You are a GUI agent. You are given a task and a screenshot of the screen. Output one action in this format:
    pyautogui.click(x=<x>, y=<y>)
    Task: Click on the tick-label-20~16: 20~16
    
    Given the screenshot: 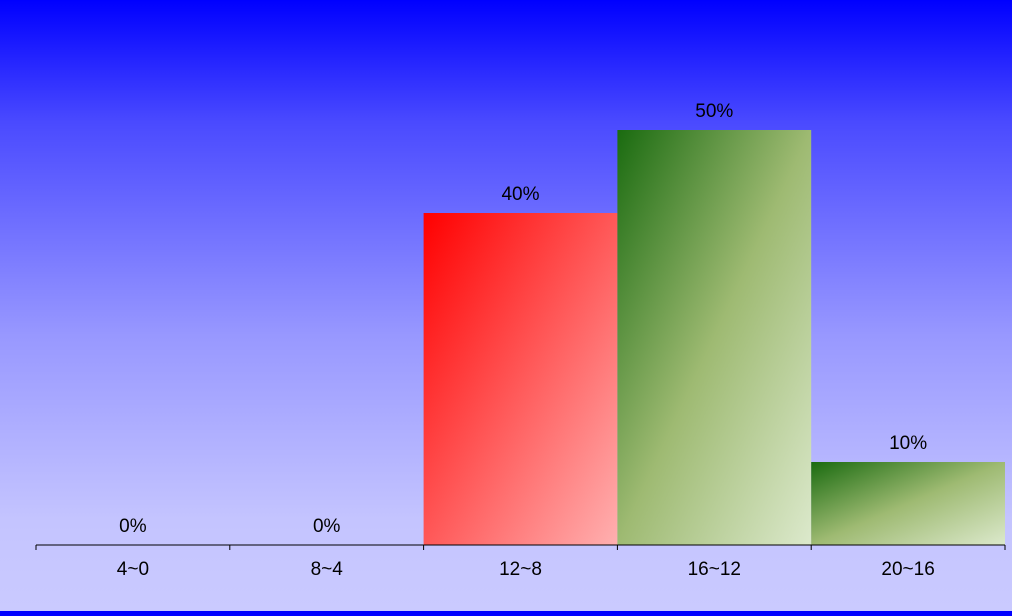 What is the action you would take?
    pyautogui.click(x=907, y=569)
    